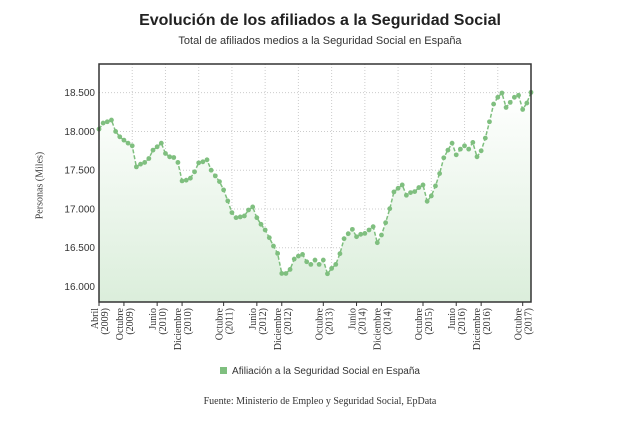  Describe the element at coordinates (79, 248) in the screenshot. I see `y-tick-label: 16.500` at that location.